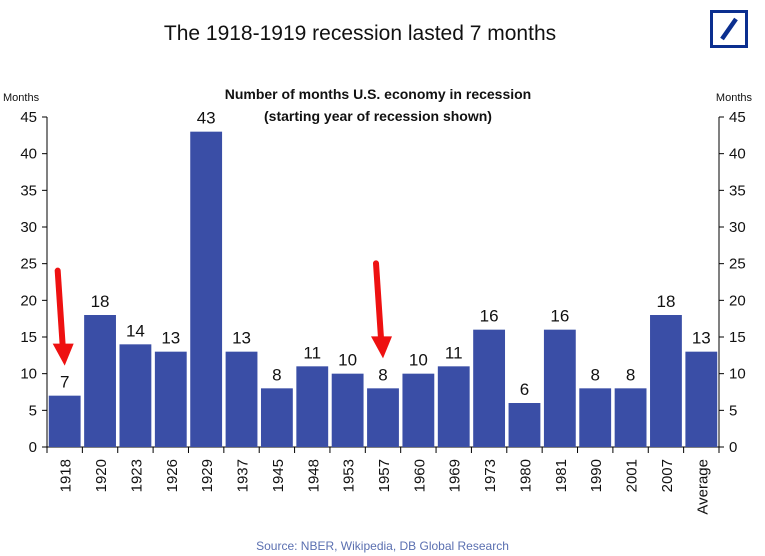 The image size is (765, 556). I want to click on x-tick-label: 1980, so click(525, 475).